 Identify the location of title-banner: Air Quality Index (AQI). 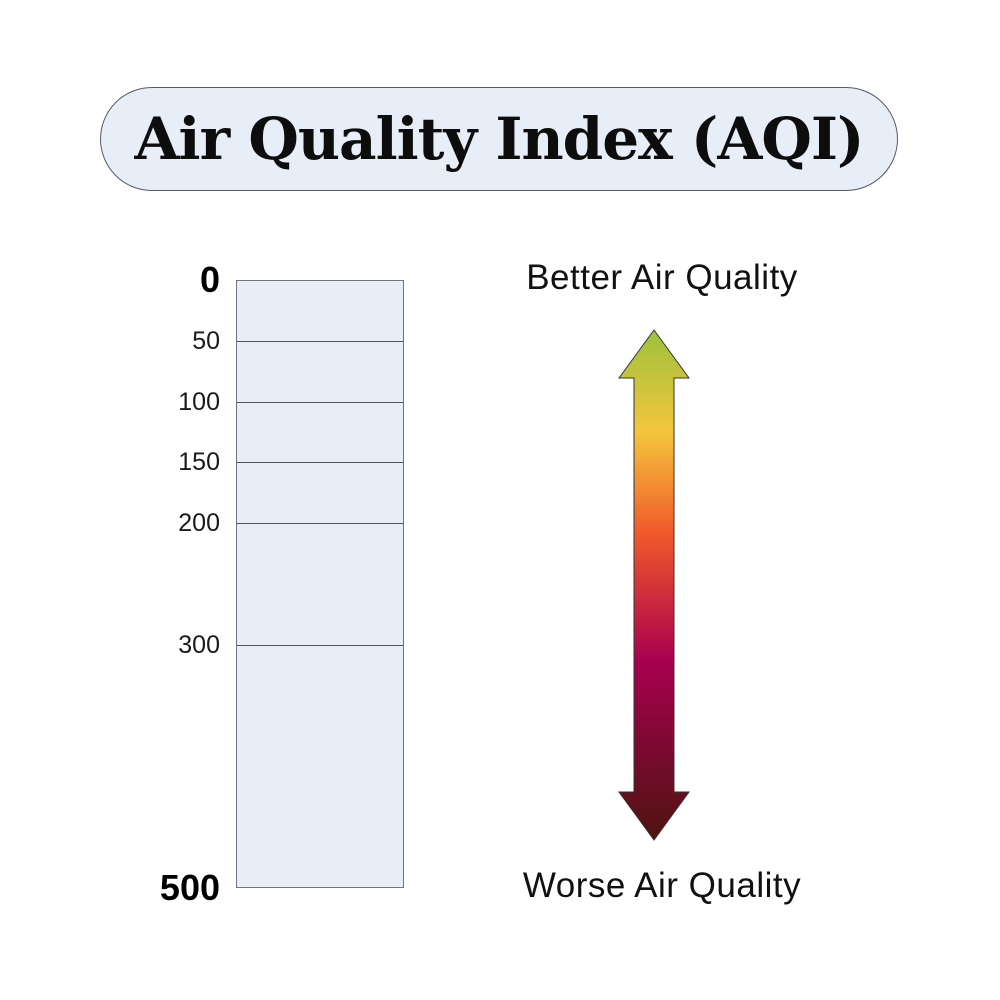
(499, 139).